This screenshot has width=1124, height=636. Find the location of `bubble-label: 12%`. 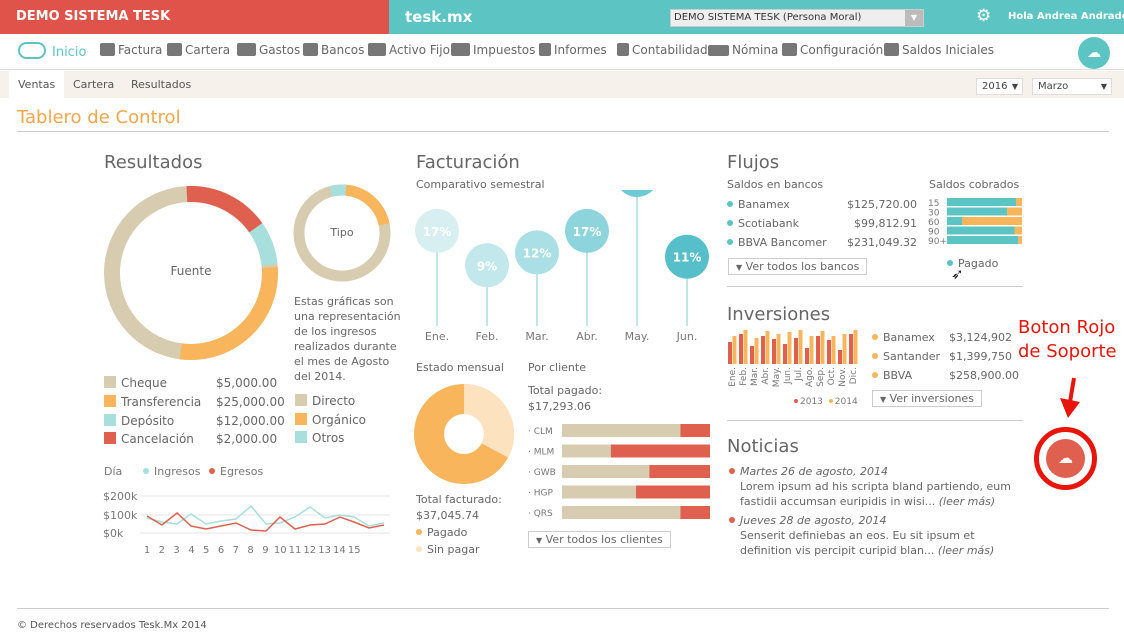

bubble-label: 12% is located at coordinates (537, 253).